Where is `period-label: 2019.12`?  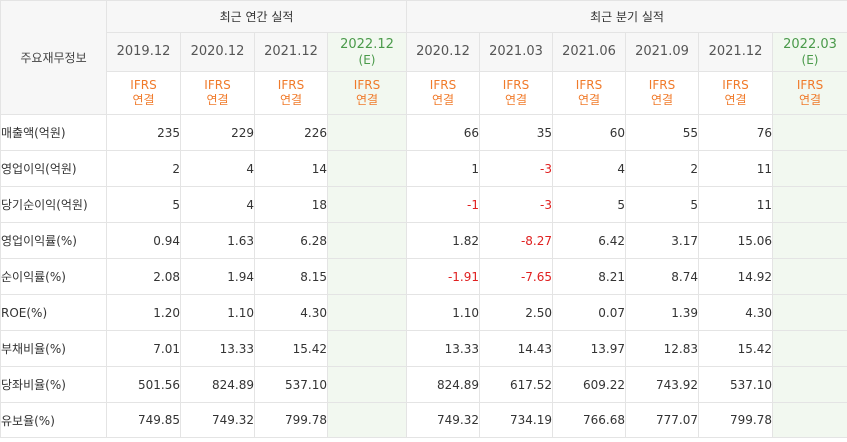
period-label: 2019.12 is located at coordinates (143, 51).